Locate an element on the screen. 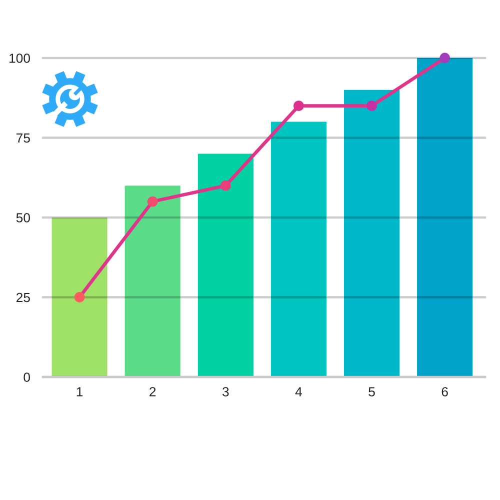 Image resolution: width=500 pixels, height=500 pixels. y-tick-label: 0 is located at coordinates (27, 377).